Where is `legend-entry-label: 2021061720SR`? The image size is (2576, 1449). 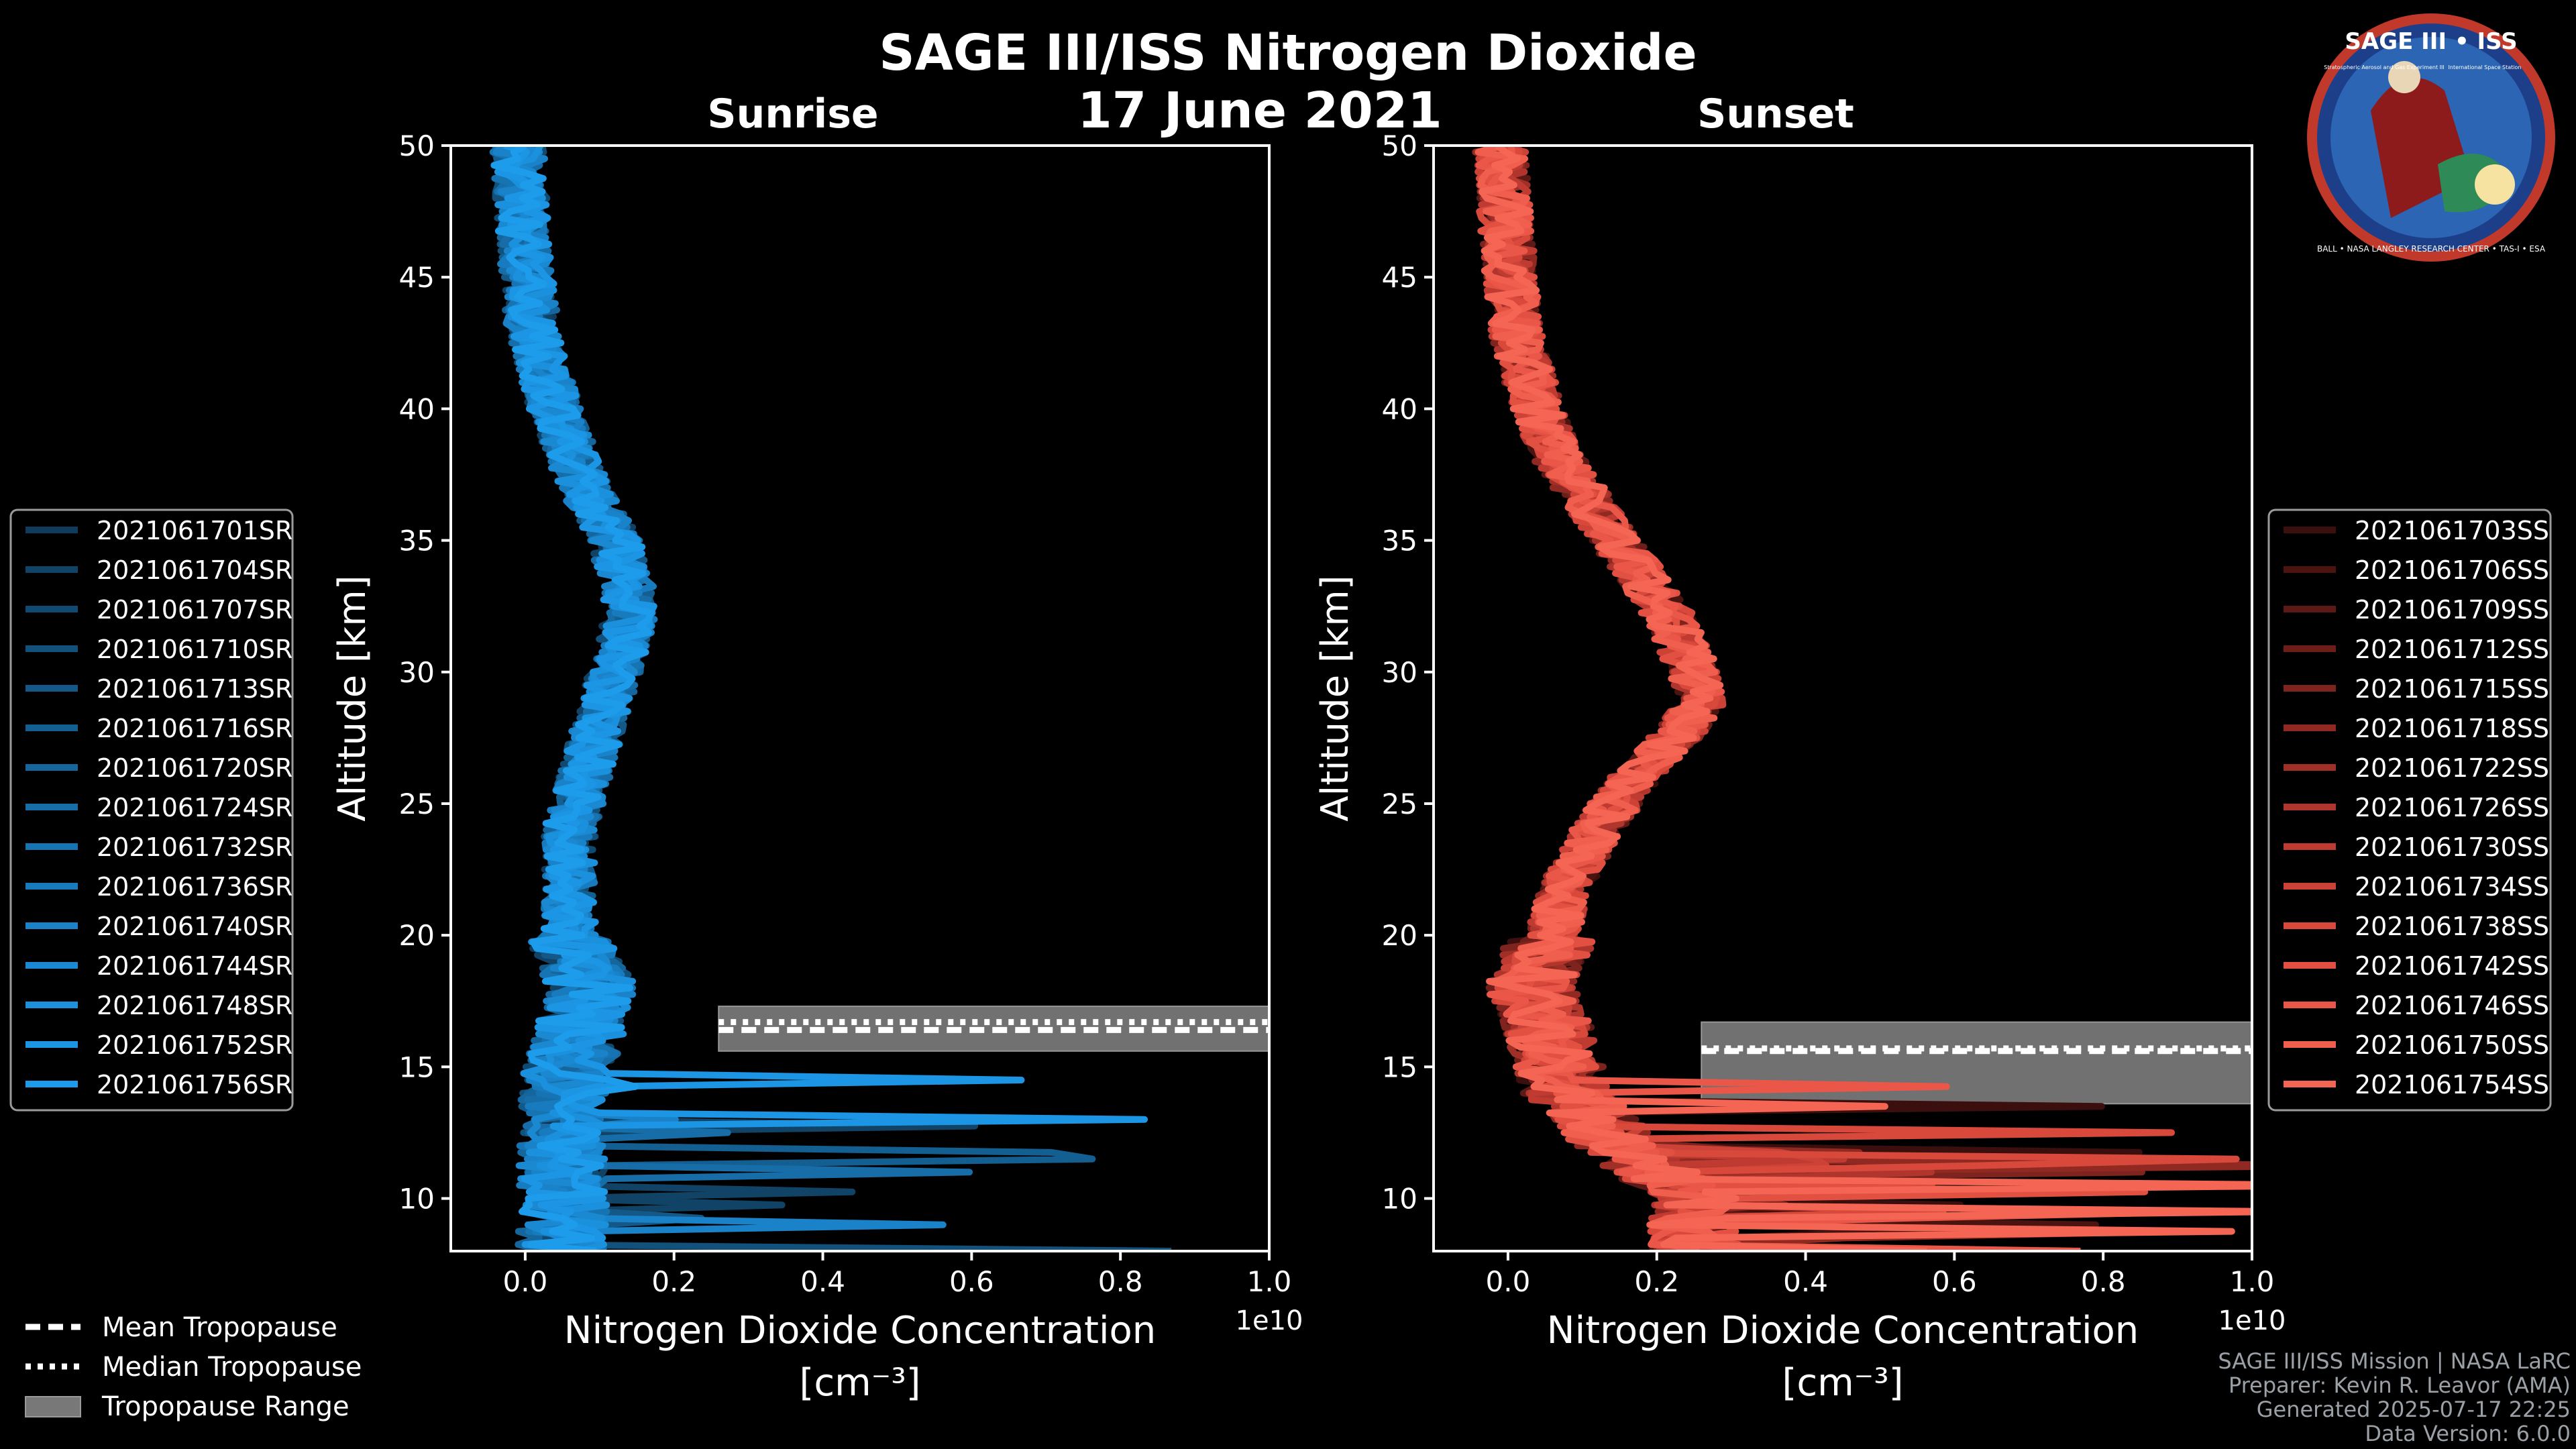
legend-entry-label: 2021061720SR is located at coordinates (194, 768).